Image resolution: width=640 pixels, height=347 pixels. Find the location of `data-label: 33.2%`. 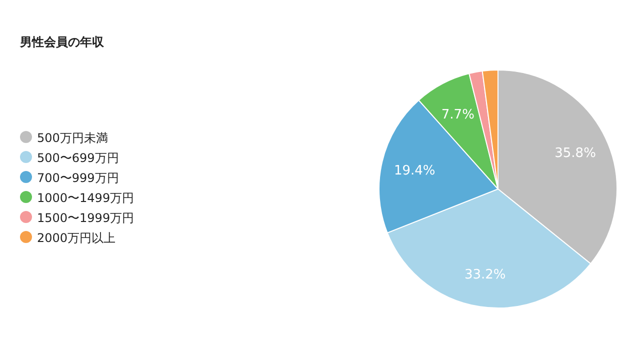

data-label: 33.2% is located at coordinates (485, 275).